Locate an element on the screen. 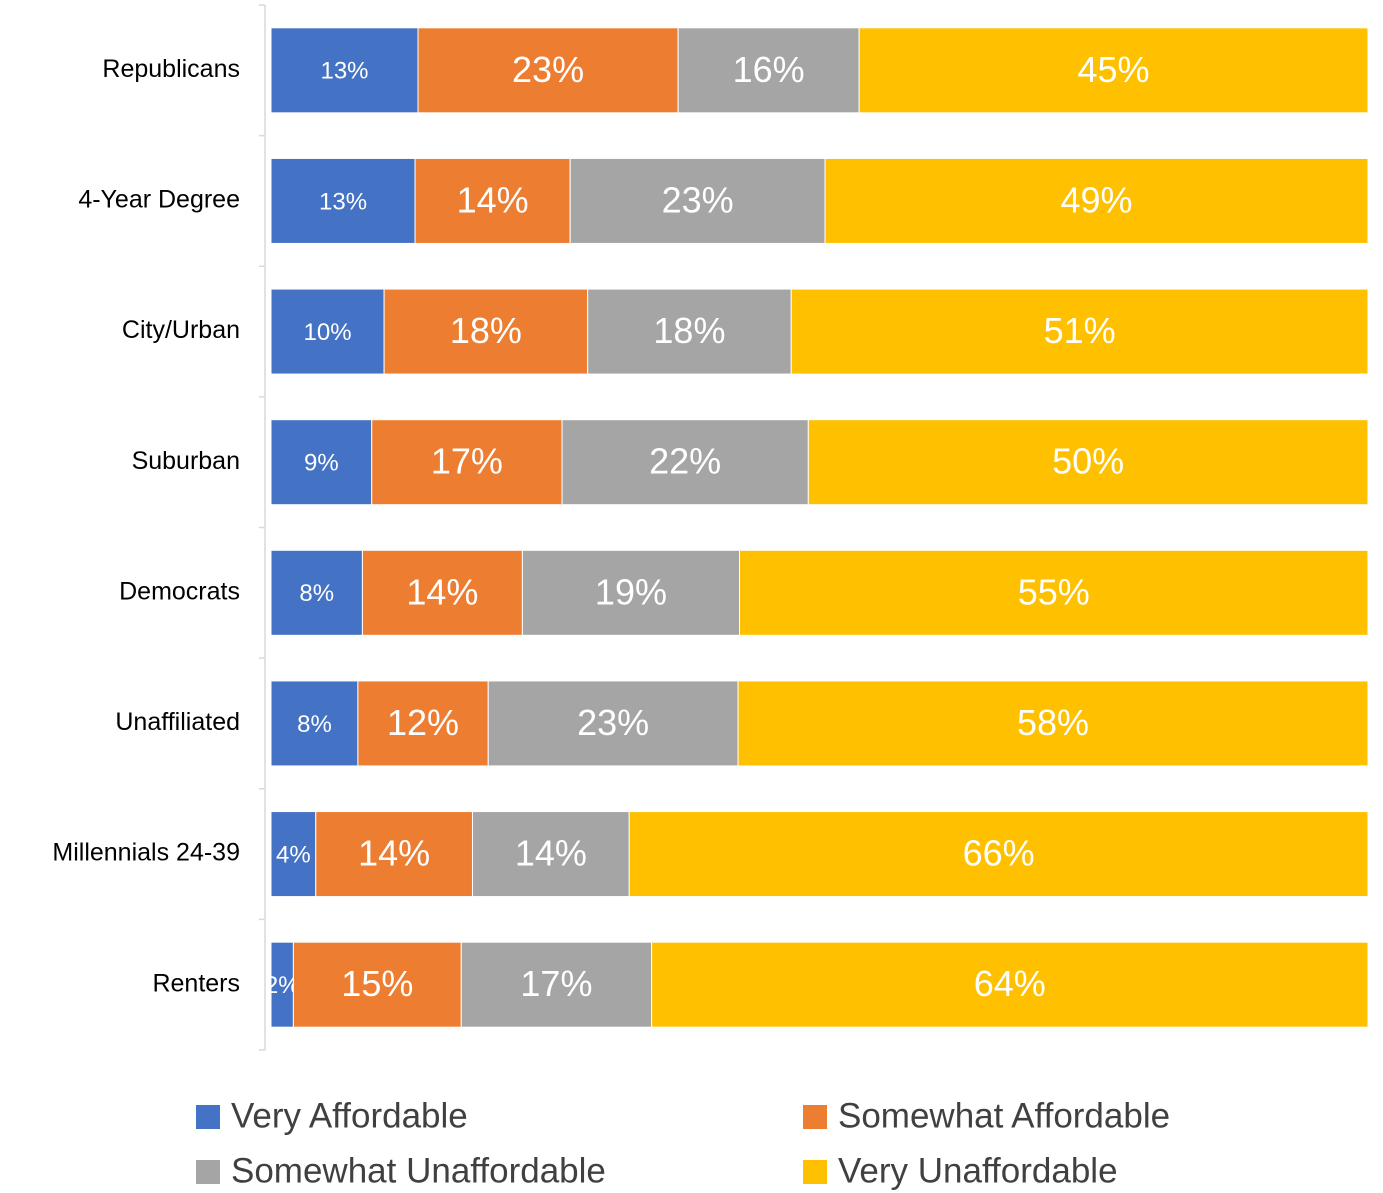 The image size is (1383, 1193). legend-label: Very Affordable is located at coordinates (349, 1115).